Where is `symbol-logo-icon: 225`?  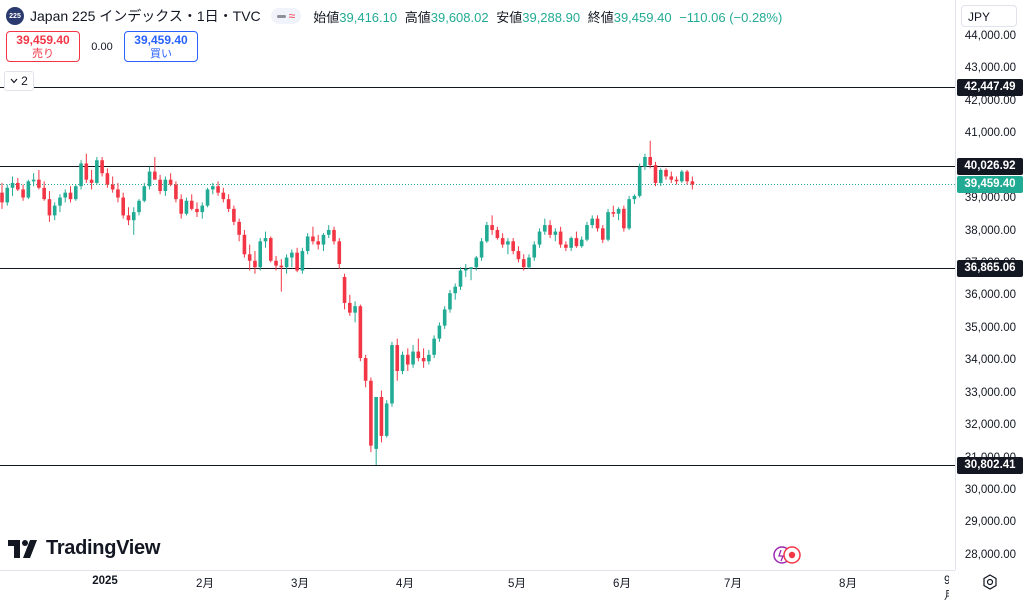
symbol-logo-icon: 225 is located at coordinates (15, 16).